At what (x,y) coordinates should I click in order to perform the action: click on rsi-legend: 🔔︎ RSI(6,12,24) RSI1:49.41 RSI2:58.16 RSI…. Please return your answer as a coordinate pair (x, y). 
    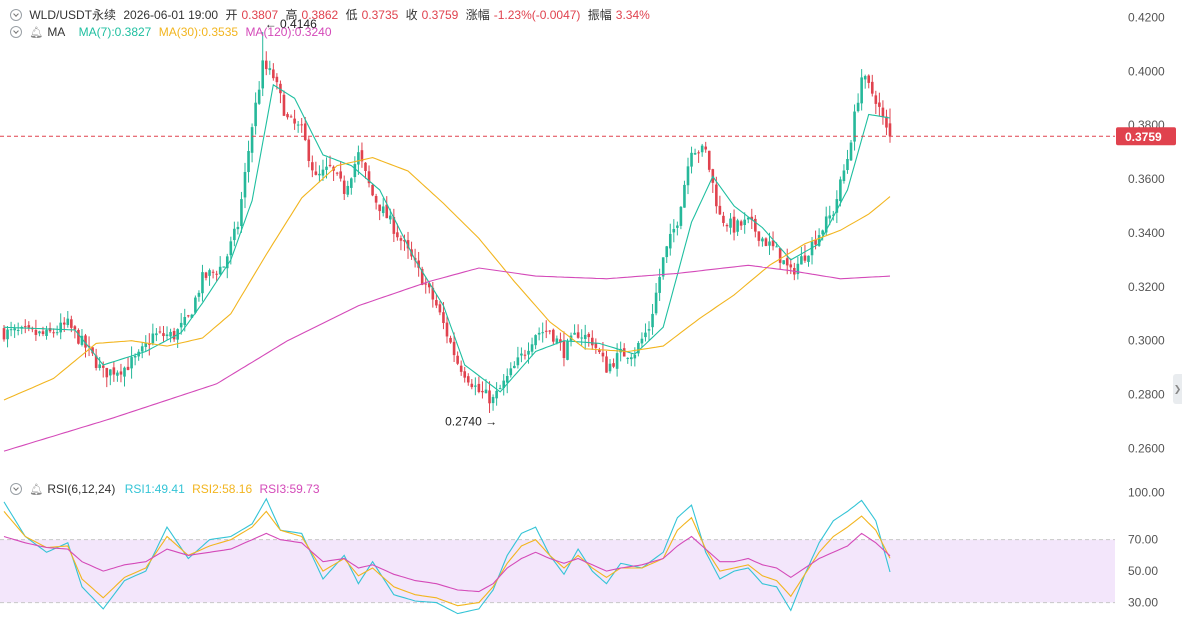
    Looking at the image, I should click on (167, 488).